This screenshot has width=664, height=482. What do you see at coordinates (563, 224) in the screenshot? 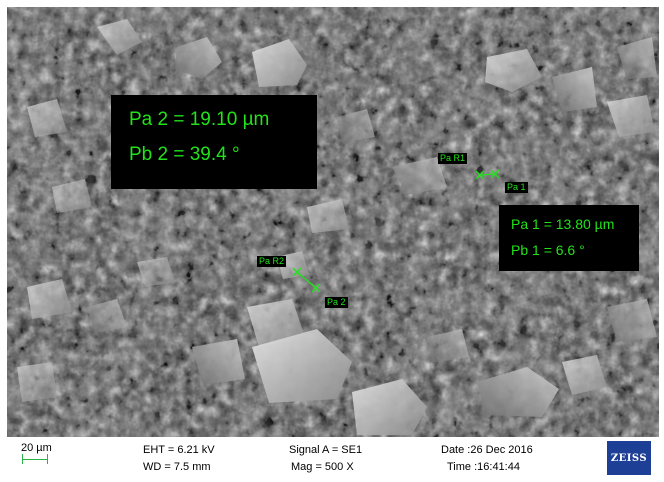
I see `pa1-value: Pa 1 = 13.80 µm` at bounding box center [563, 224].